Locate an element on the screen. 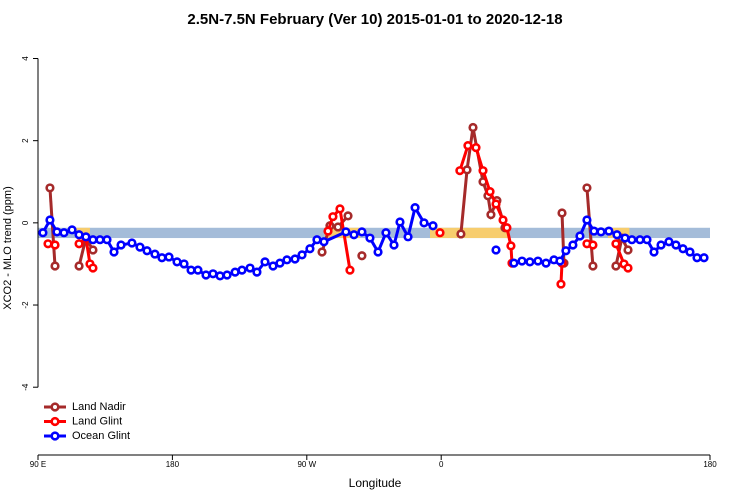 This screenshot has height=500, width=750. y-tick-label: 0 is located at coordinates (25, 222).